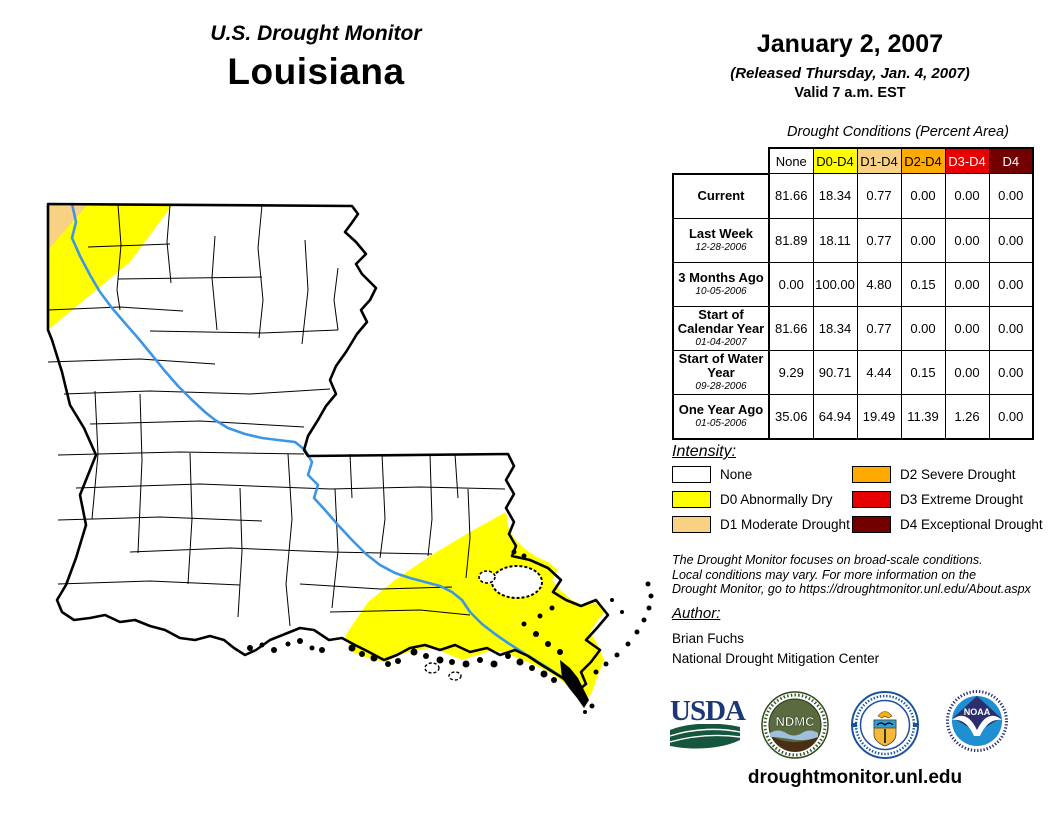  Describe the element at coordinates (923, 160) in the screenshot. I see `column-header-d2-d4: D2-D4` at that location.